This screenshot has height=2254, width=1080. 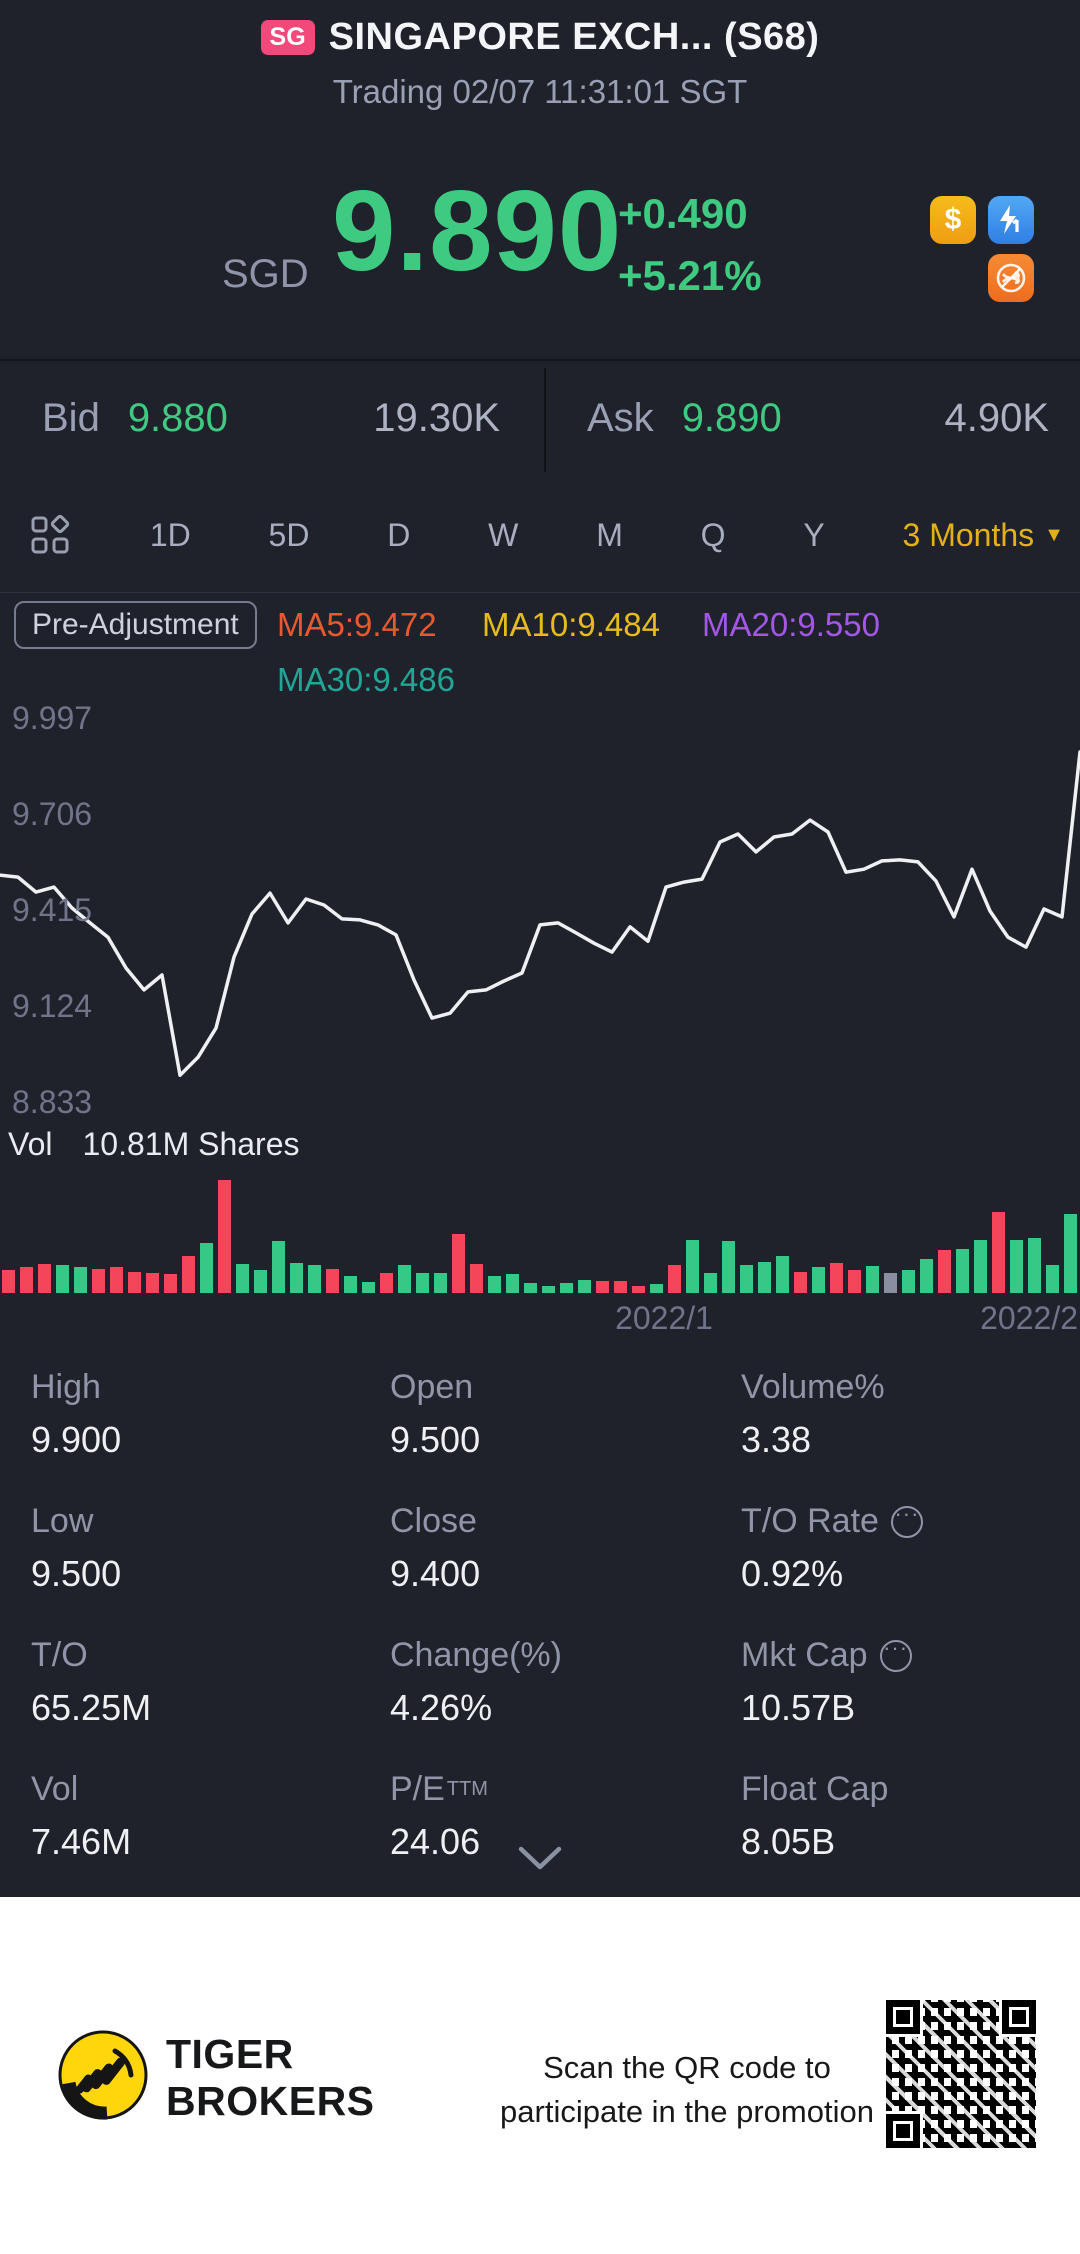 I want to click on short-sell-disabled-icon, so click(x=1011, y=278).